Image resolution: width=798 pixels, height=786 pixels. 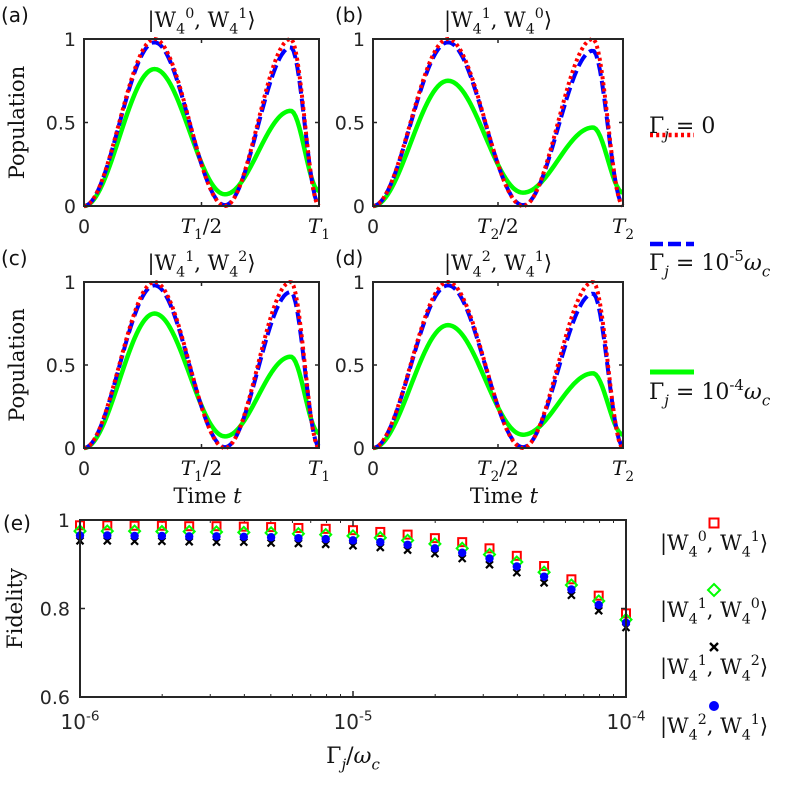 I want to click on panel-b-xtick-label: 0, so click(x=373, y=227).